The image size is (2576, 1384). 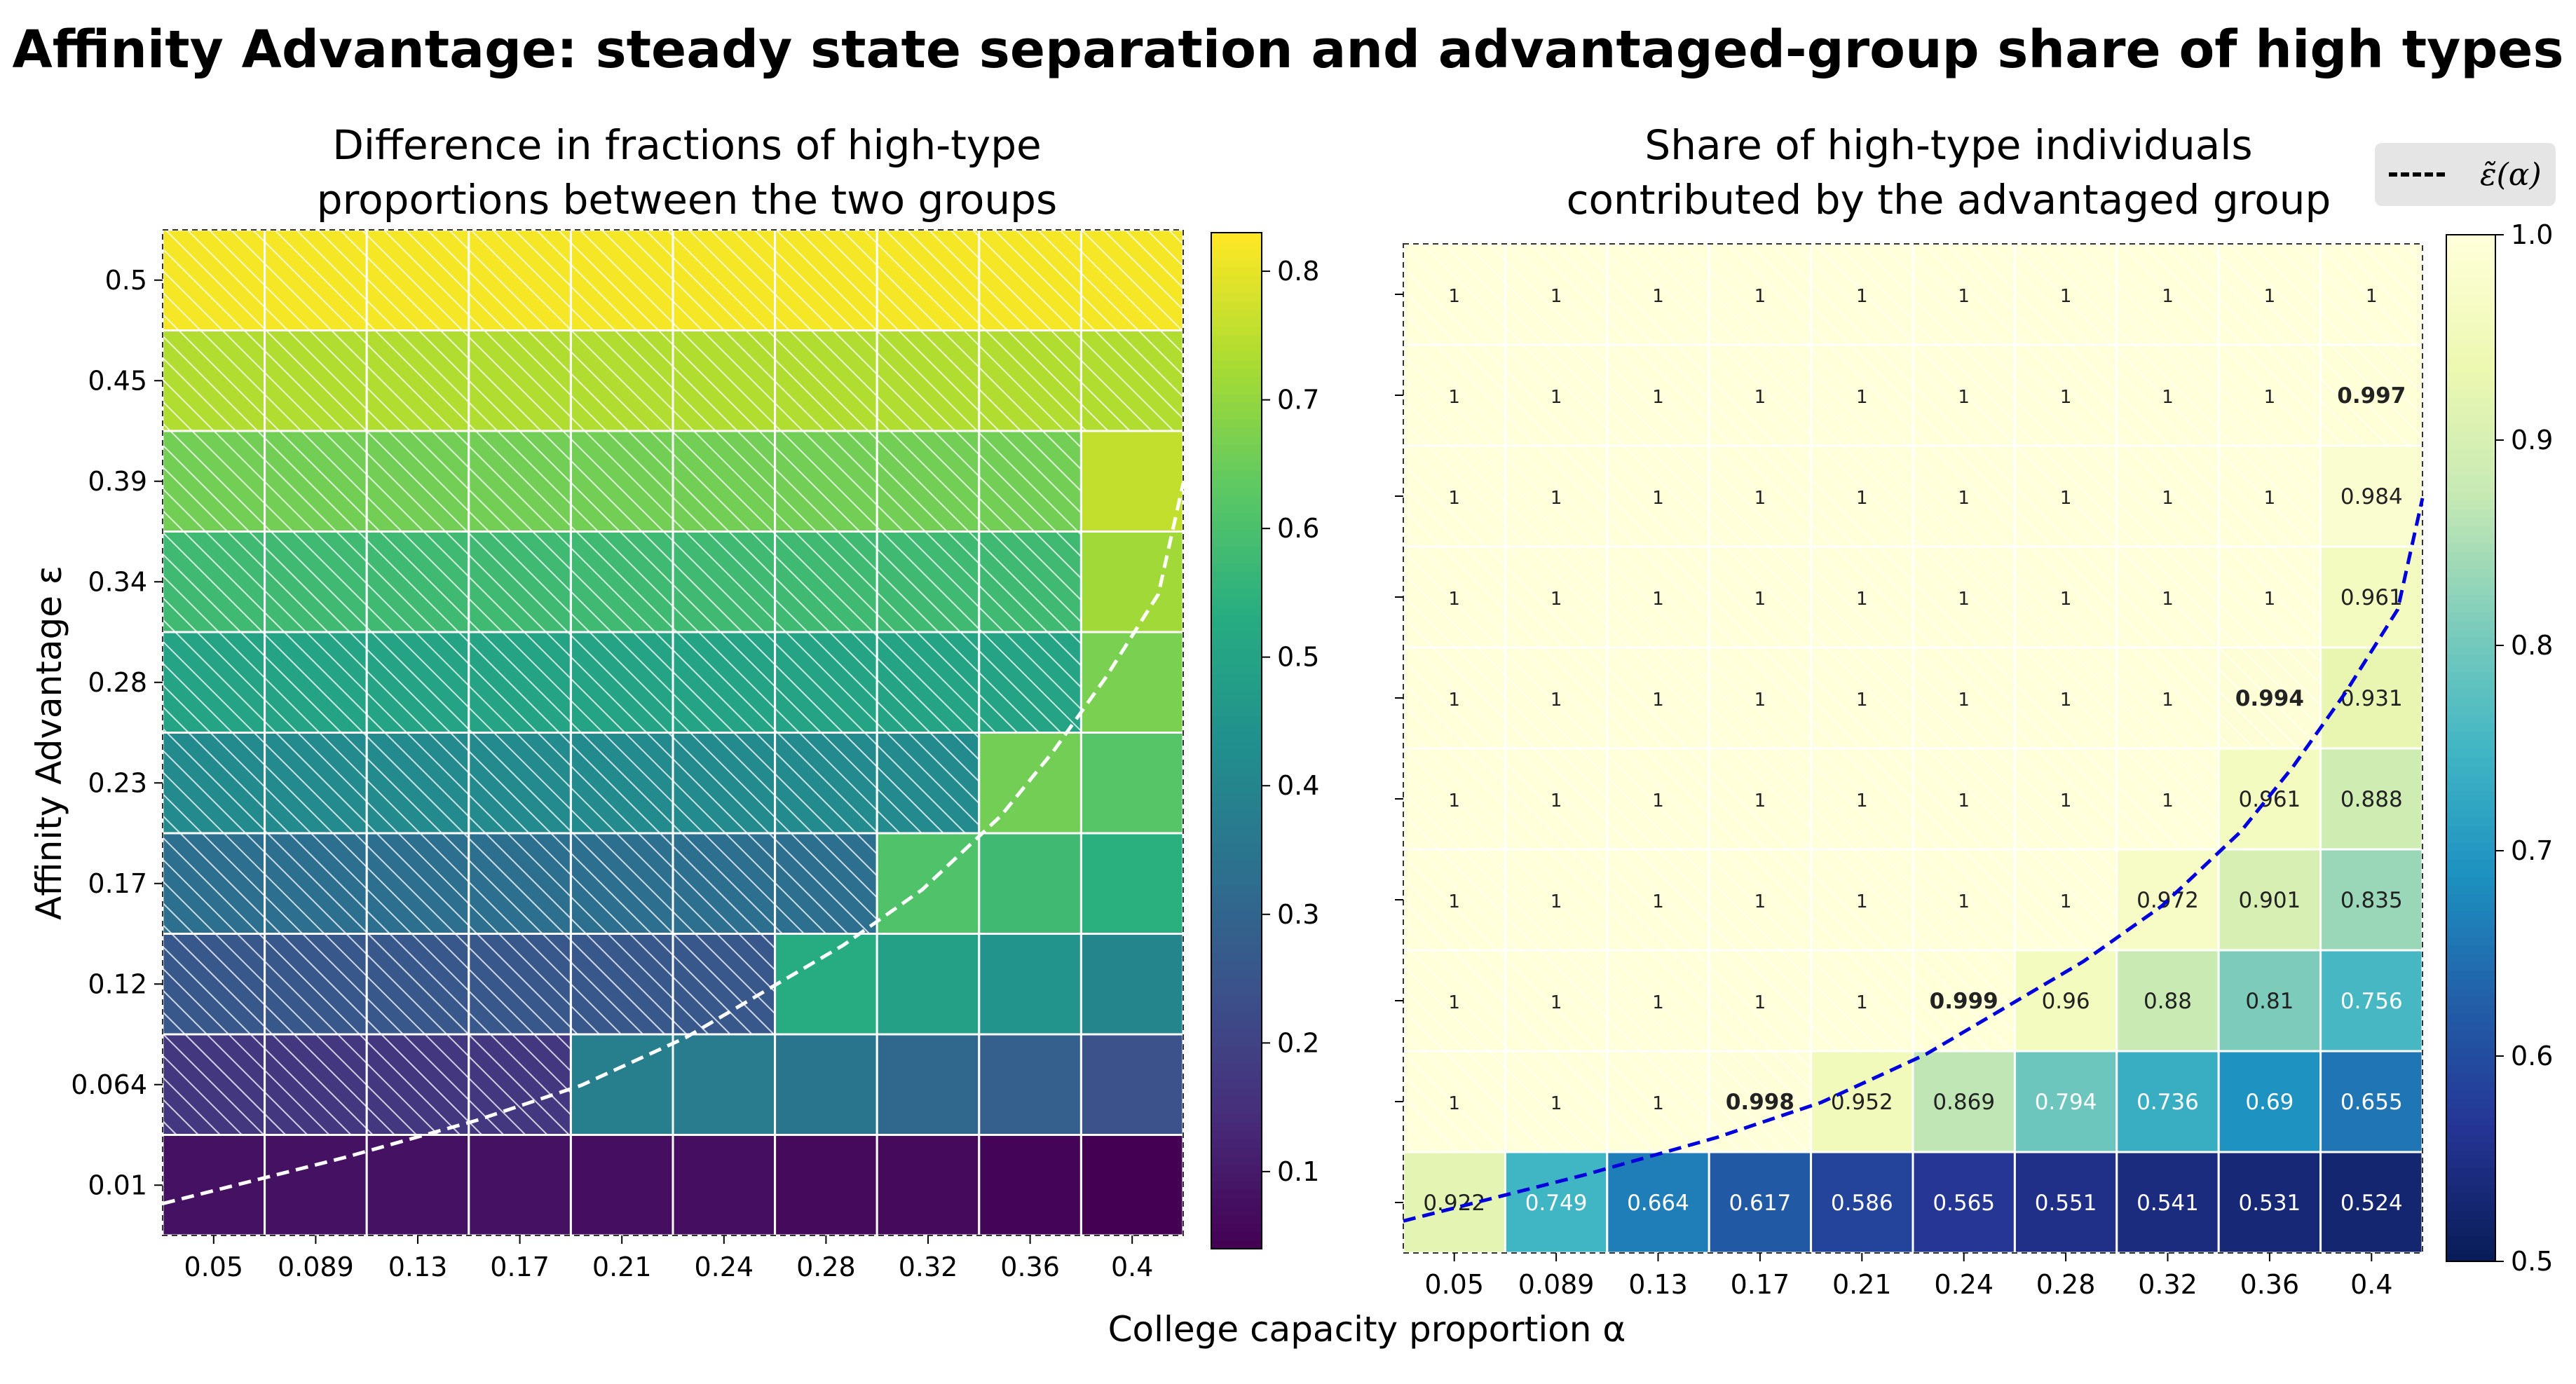 What do you see at coordinates (1367, 1329) in the screenshot?
I see `x-axis-label: College capacity proportion α` at bounding box center [1367, 1329].